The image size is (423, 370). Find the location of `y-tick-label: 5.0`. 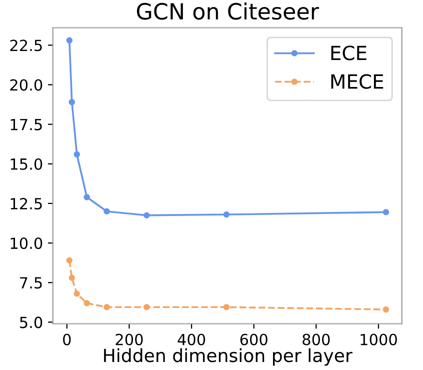

y-tick-label: 5.0 is located at coordinates (31, 322).